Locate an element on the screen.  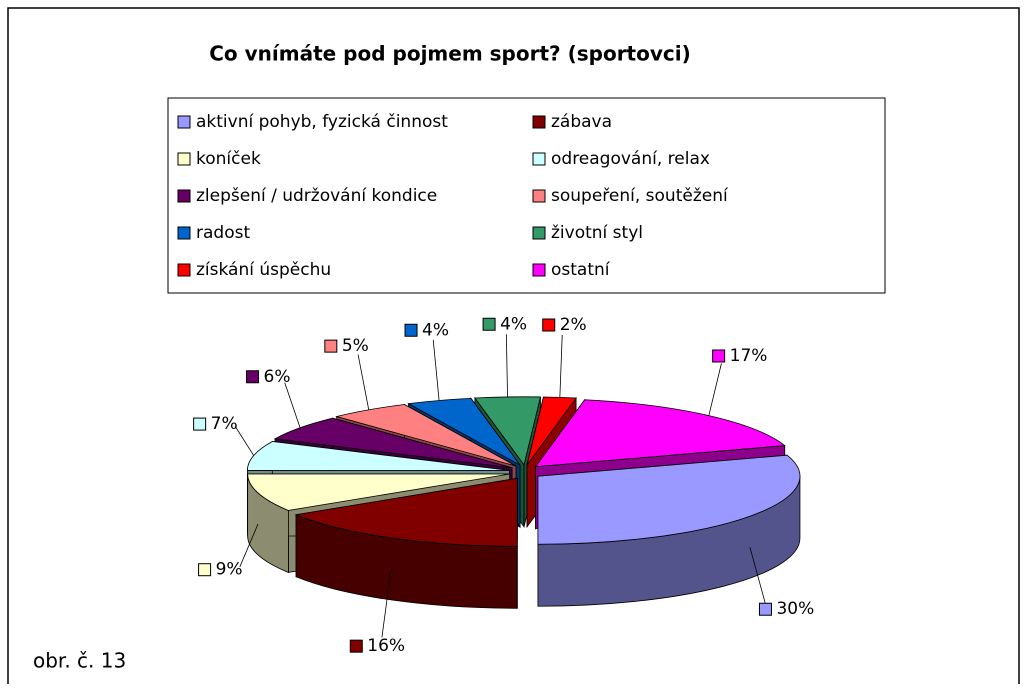
data-label: 16% is located at coordinates (386, 646).